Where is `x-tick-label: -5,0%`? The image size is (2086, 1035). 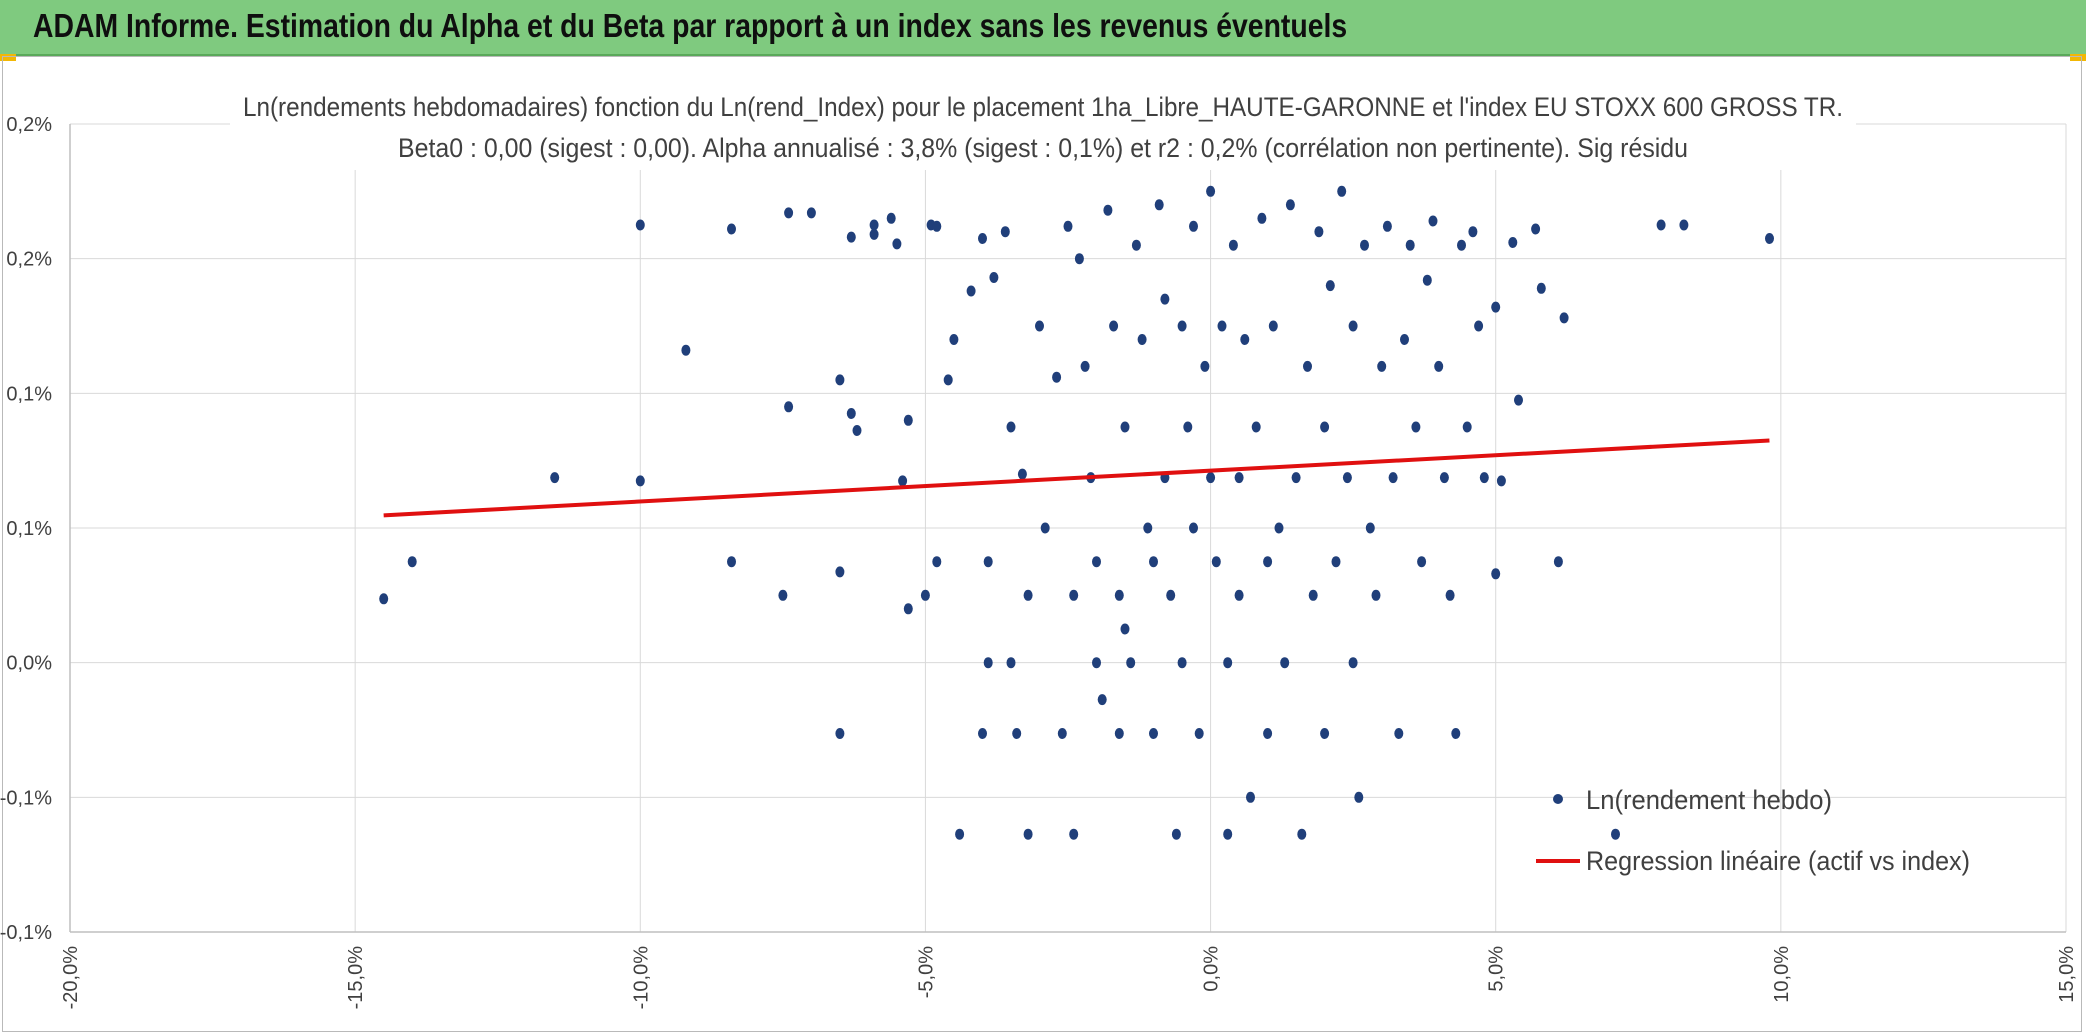 x-tick-label: -5,0% is located at coordinates (926, 972).